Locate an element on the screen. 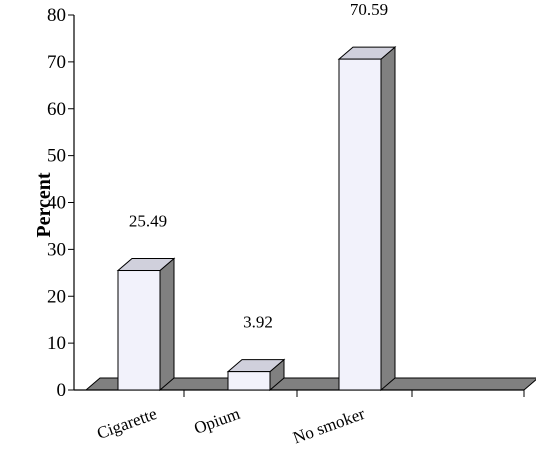 This screenshot has width=536, height=474. y-tick-label: 10 is located at coordinates (56, 343).